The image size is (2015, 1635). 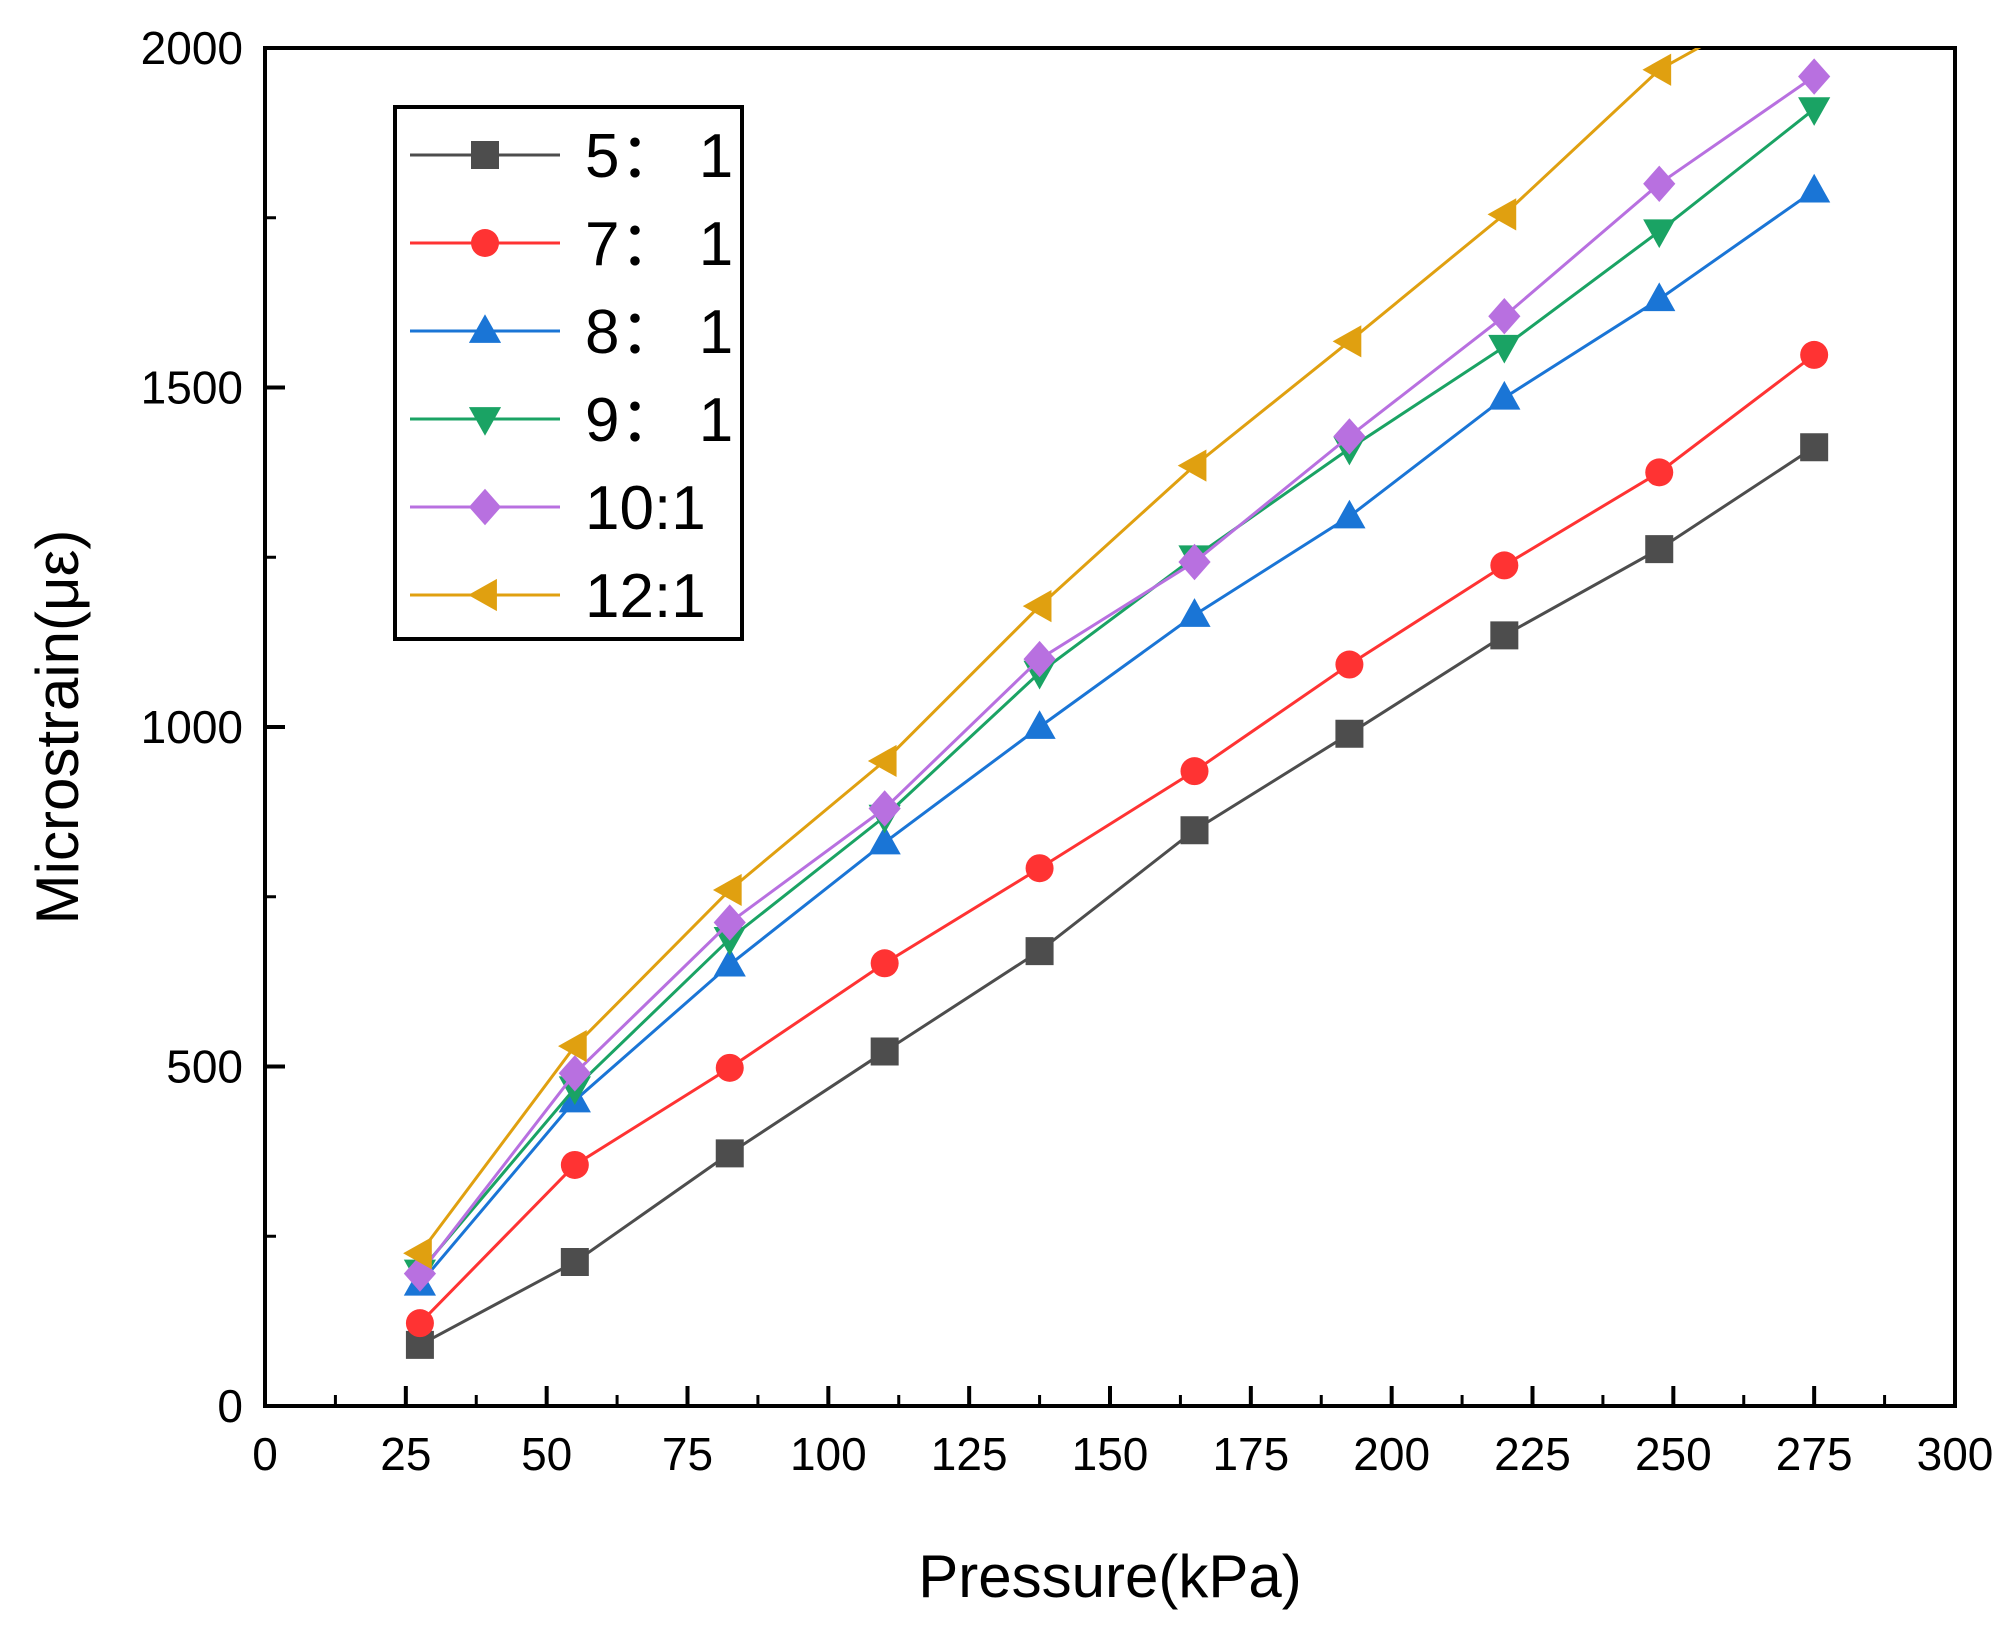 I want to click on y-tick-label: 0, so click(x=230, y=1406).